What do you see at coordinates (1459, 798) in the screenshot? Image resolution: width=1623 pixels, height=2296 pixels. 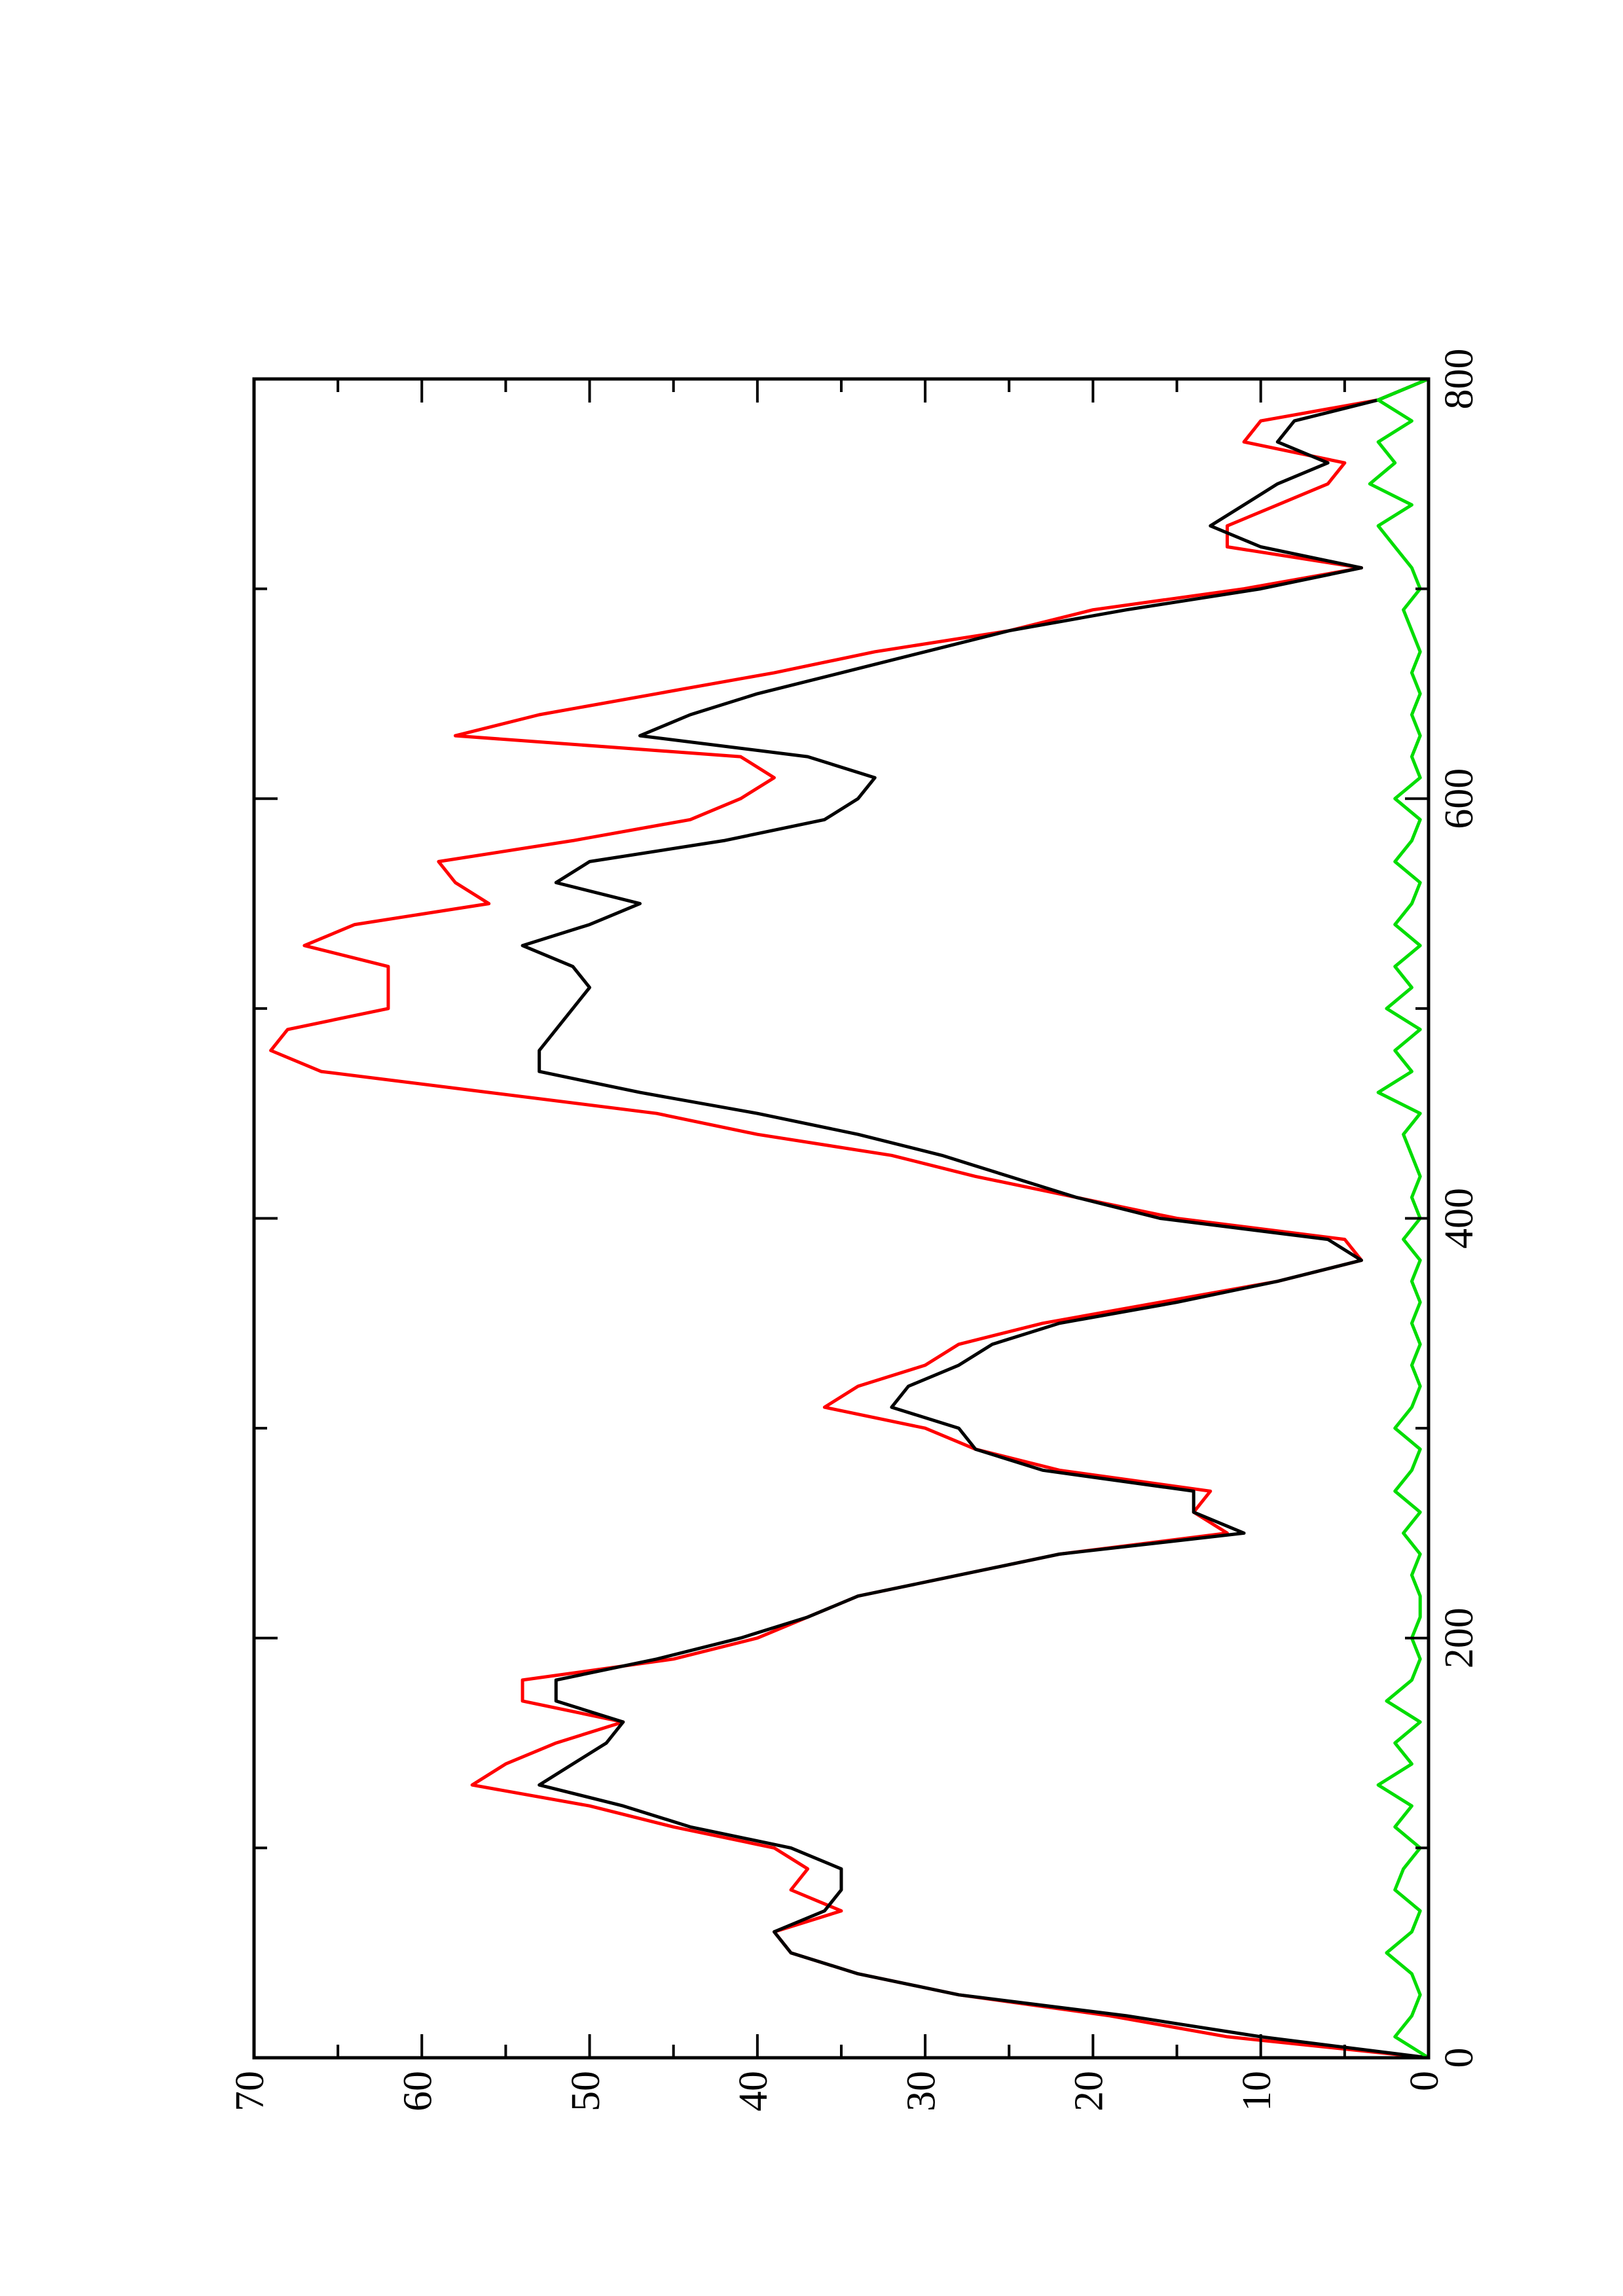 I see `x-tick-label: 600` at bounding box center [1459, 798].